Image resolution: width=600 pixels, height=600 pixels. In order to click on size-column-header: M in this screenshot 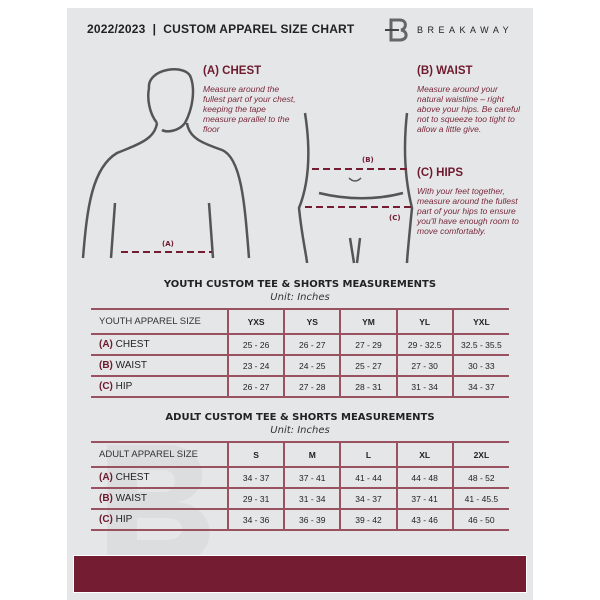, I will do `click(312, 454)`.